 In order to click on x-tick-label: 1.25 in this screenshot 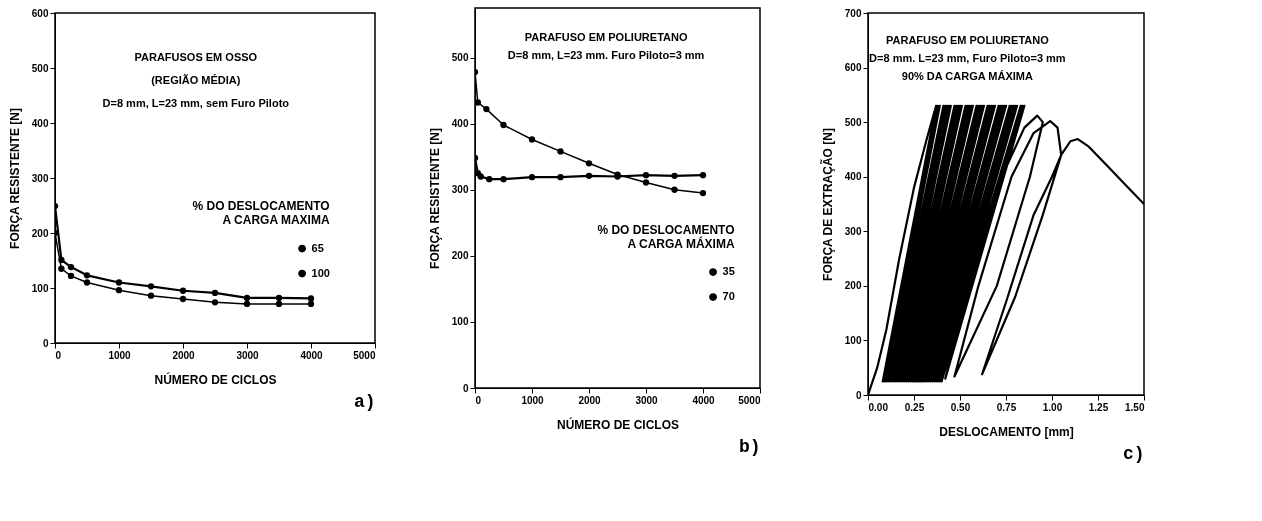, I will do `click(1098, 407)`.